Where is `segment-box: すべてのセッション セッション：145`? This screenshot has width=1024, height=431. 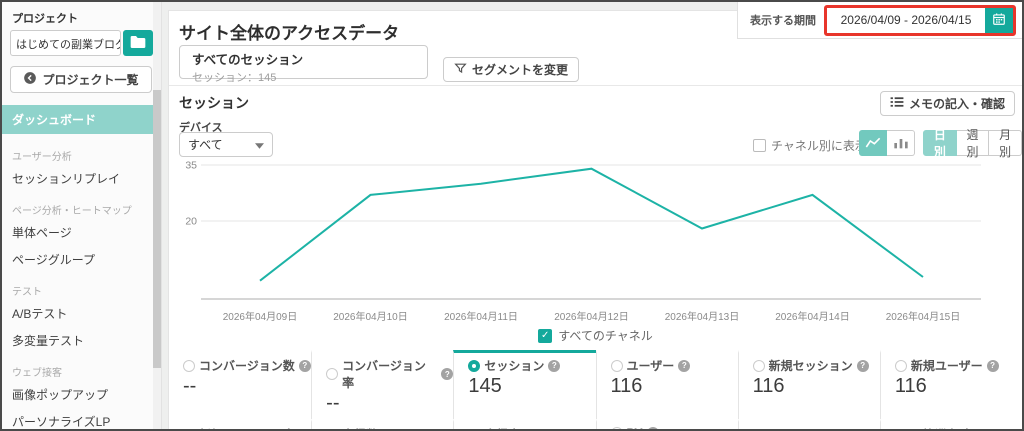 segment-box: すべてのセッション セッション：145 is located at coordinates (303, 64).